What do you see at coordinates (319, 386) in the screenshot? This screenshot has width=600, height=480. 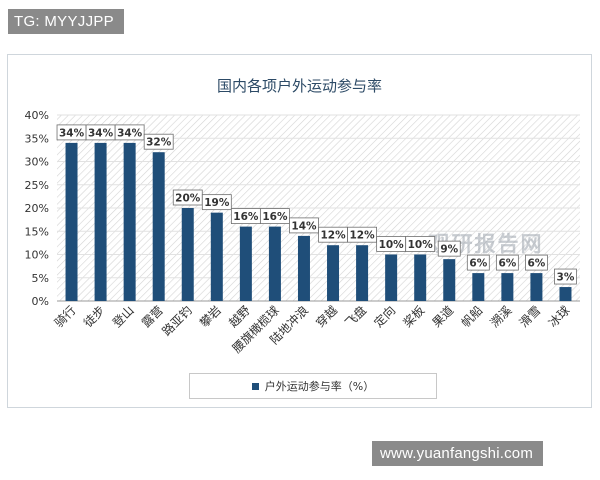 I see `legend-label: 户外运动参与率（%）` at bounding box center [319, 386].